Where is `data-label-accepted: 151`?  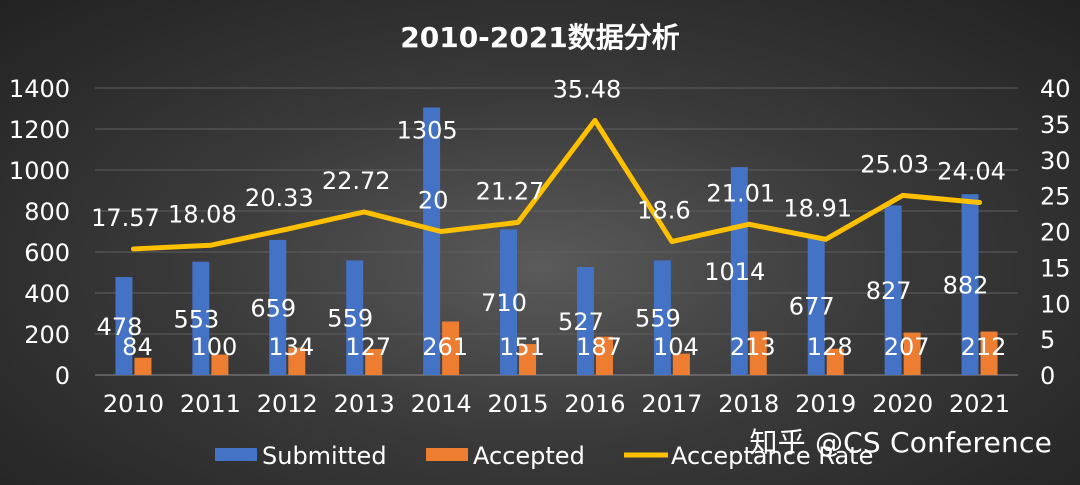
data-label-accepted: 151 is located at coordinates (522, 347).